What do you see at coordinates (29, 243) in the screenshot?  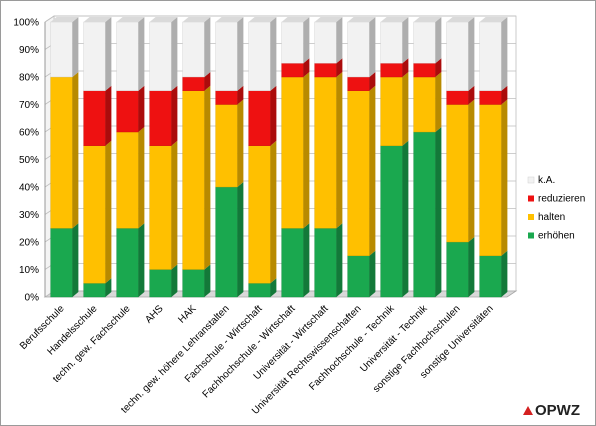 I see `y-tick-label: 20%` at bounding box center [29, 243].